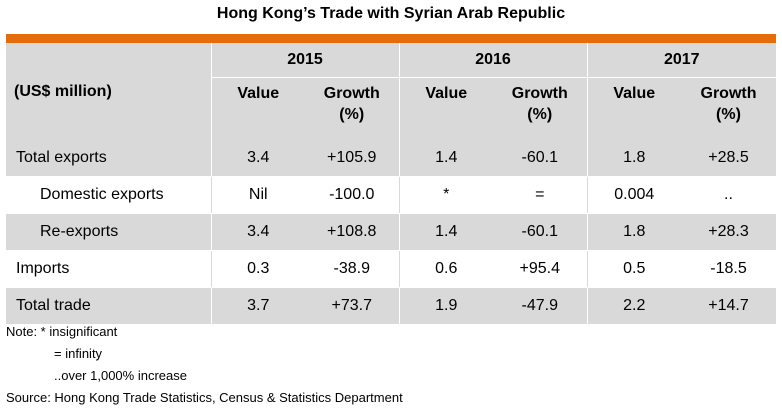 The image size is (782, 410). Describe the element at coordinates (257, 195) in the screenshot. I see `table-cell: Nil` at that location.